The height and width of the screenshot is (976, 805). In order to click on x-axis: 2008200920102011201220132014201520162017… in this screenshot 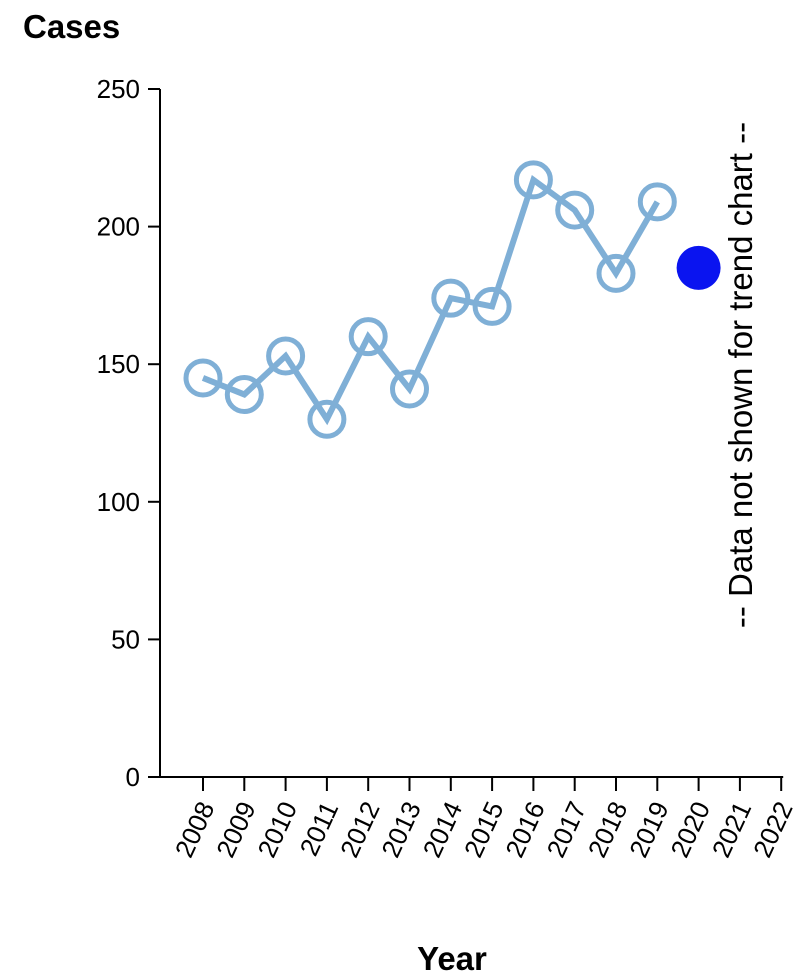, I will do `click(479, 819)`.